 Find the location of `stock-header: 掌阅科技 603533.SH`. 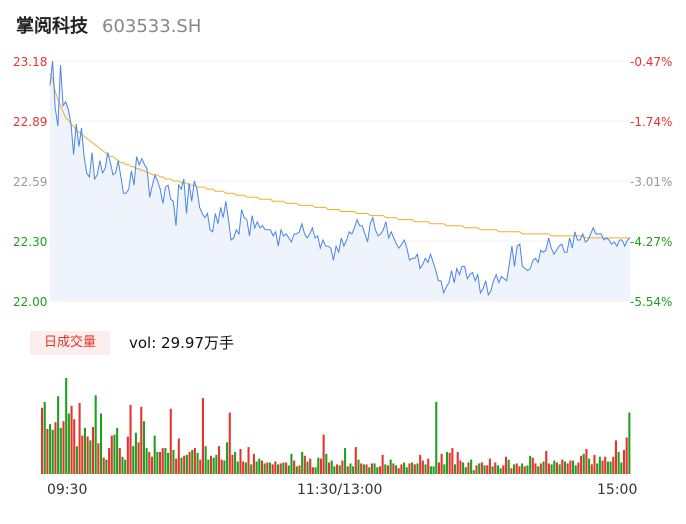

stock-header: 掌阅科技 603533.SH is located at coordinates (108, 27).